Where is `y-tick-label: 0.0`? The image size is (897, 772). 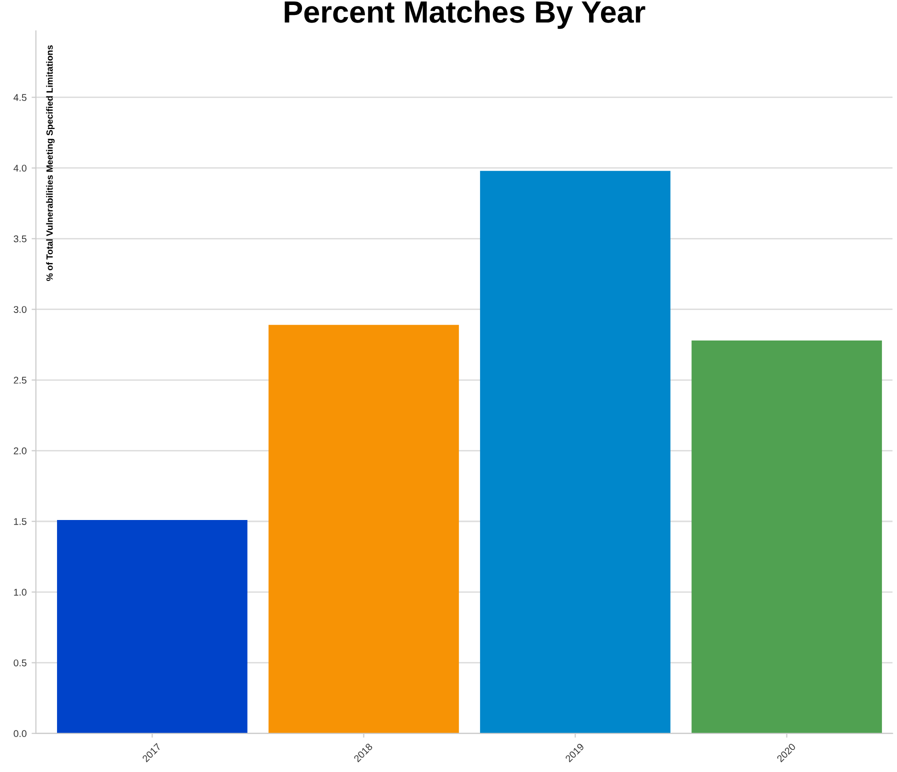 y-tick-label: 0.0 is located at coordinates (20, 734).